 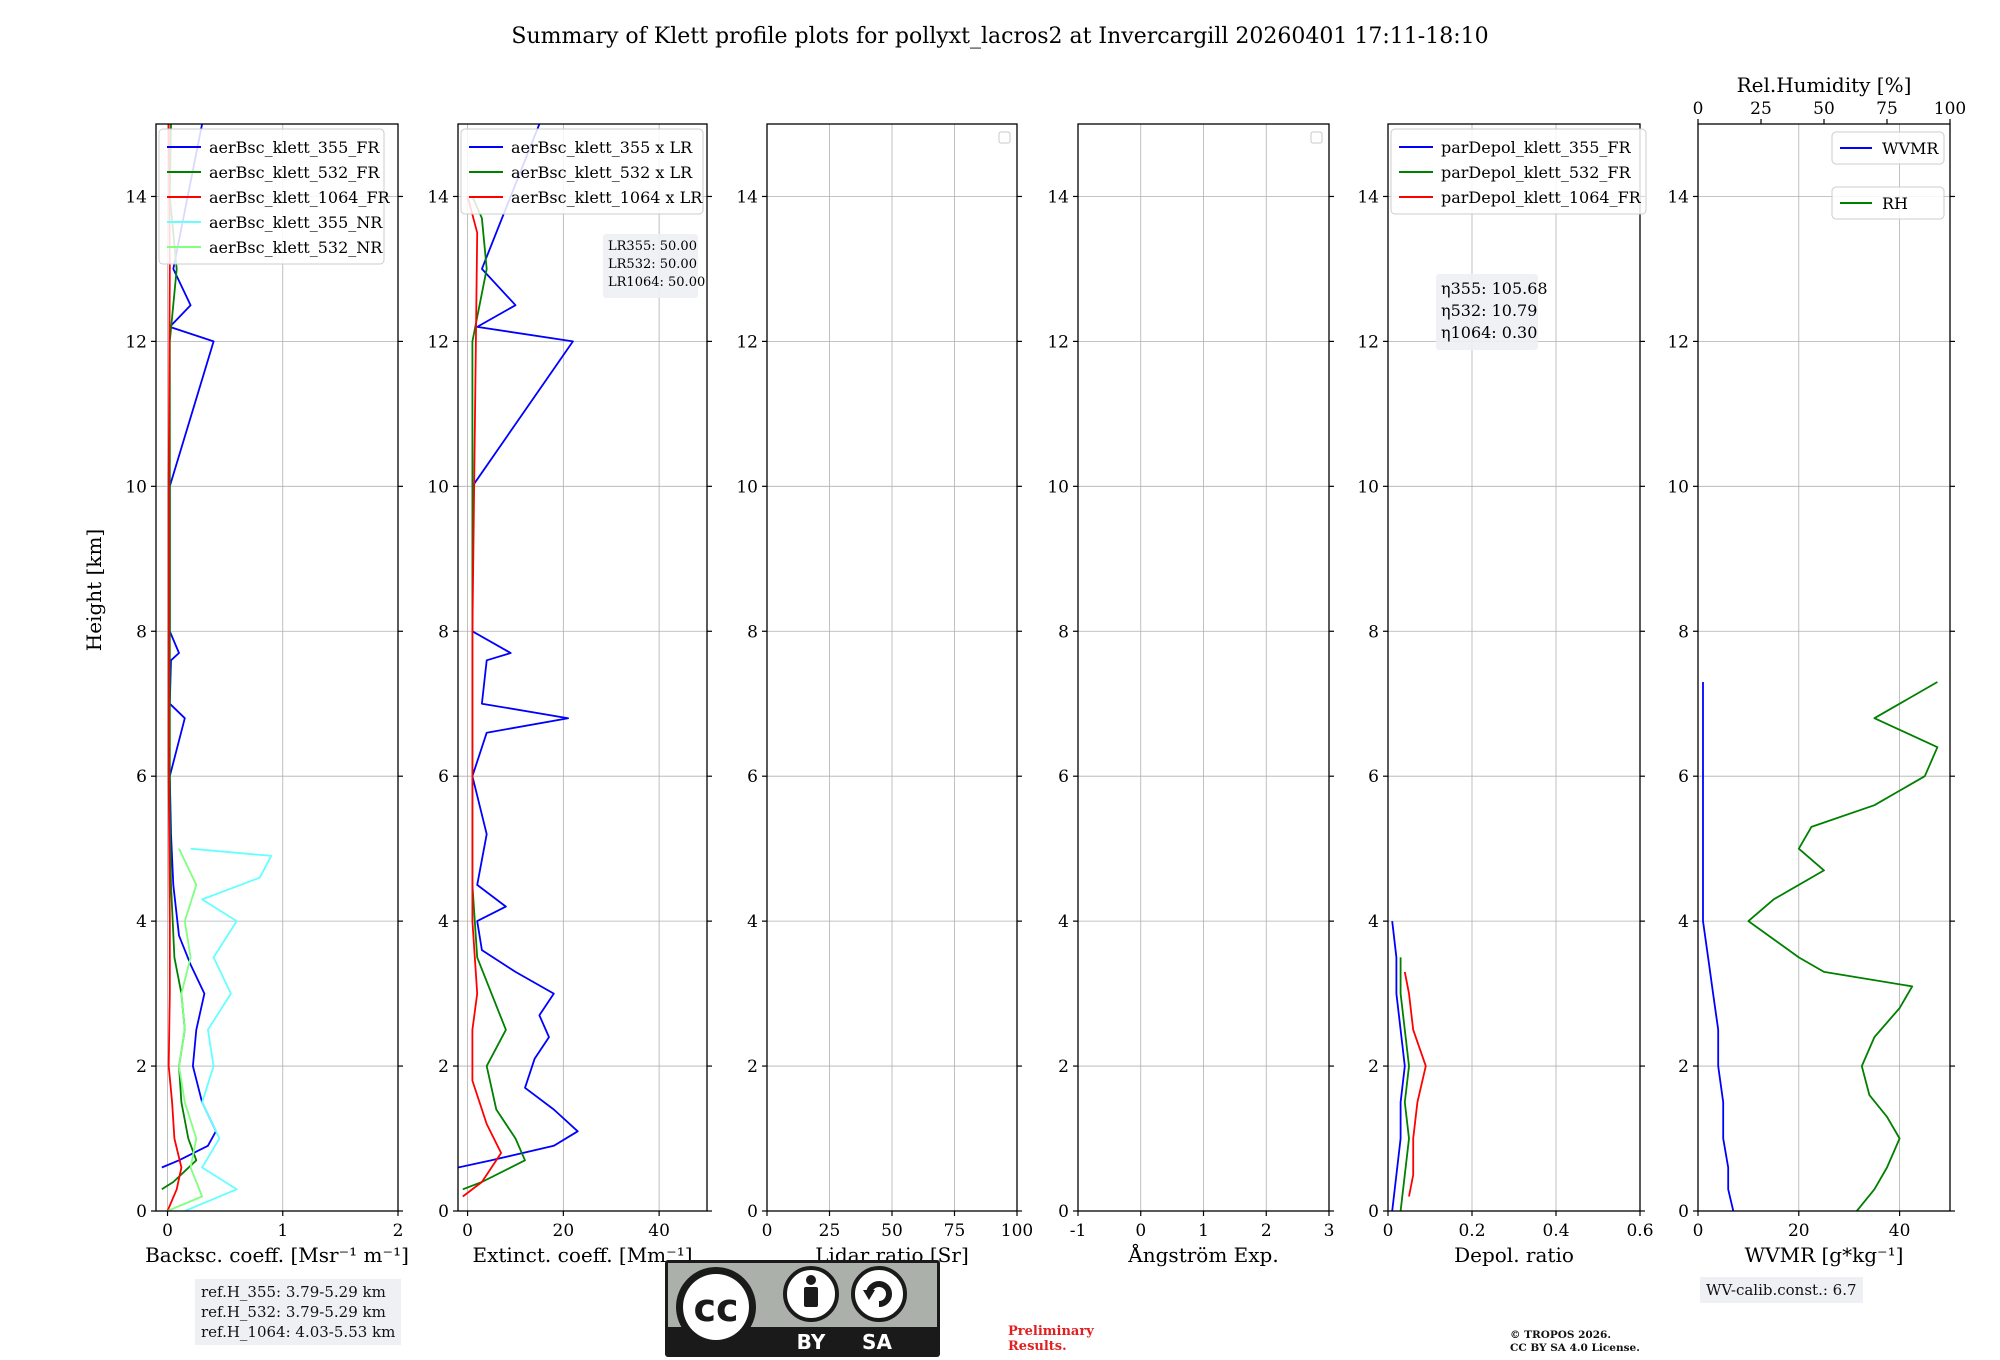 What do you see at coordinates (1051, 1331) in the screenshot?
I see `preliminary-line-1: Preliminary` at bounding box center [1051, 1331].